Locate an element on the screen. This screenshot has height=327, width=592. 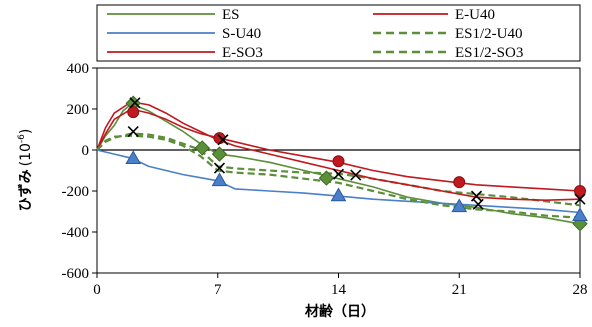
y-tick-label-3: -200 is located at coordinates (76, 192).